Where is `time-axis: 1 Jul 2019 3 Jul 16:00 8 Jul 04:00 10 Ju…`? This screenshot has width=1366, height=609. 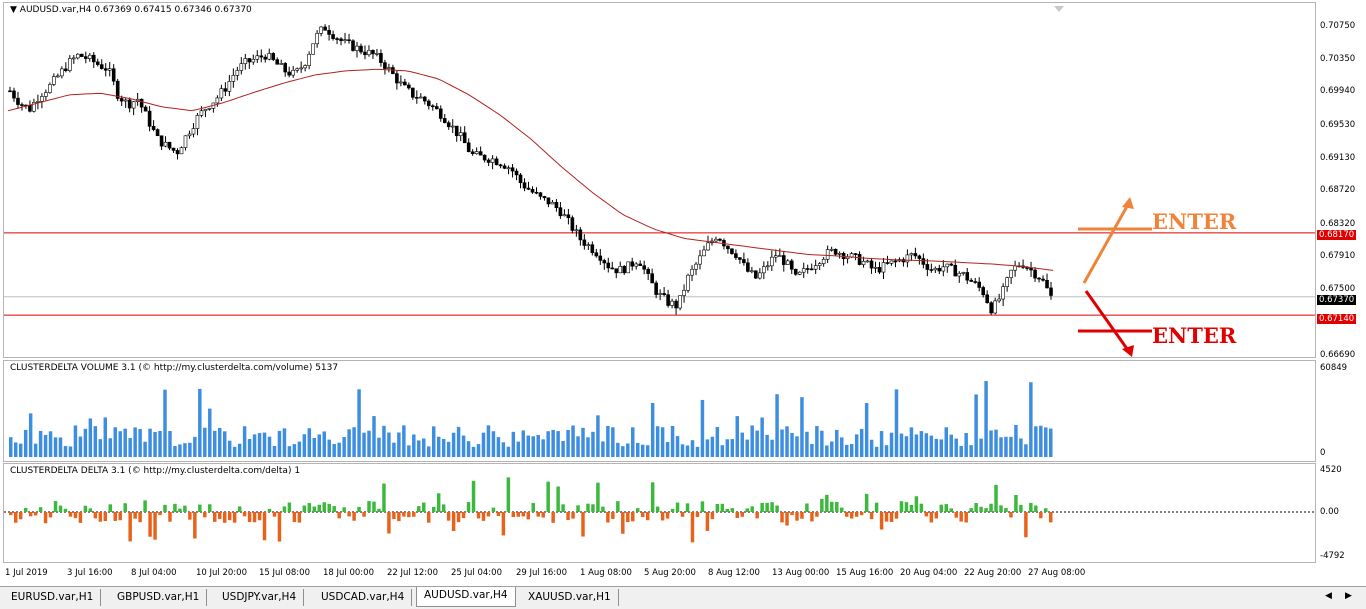 time-axis: 1 Jul 2019 3 Jul 16:00 8 Jul 04:00 10 Ju… is located at coordinates (659, 573).